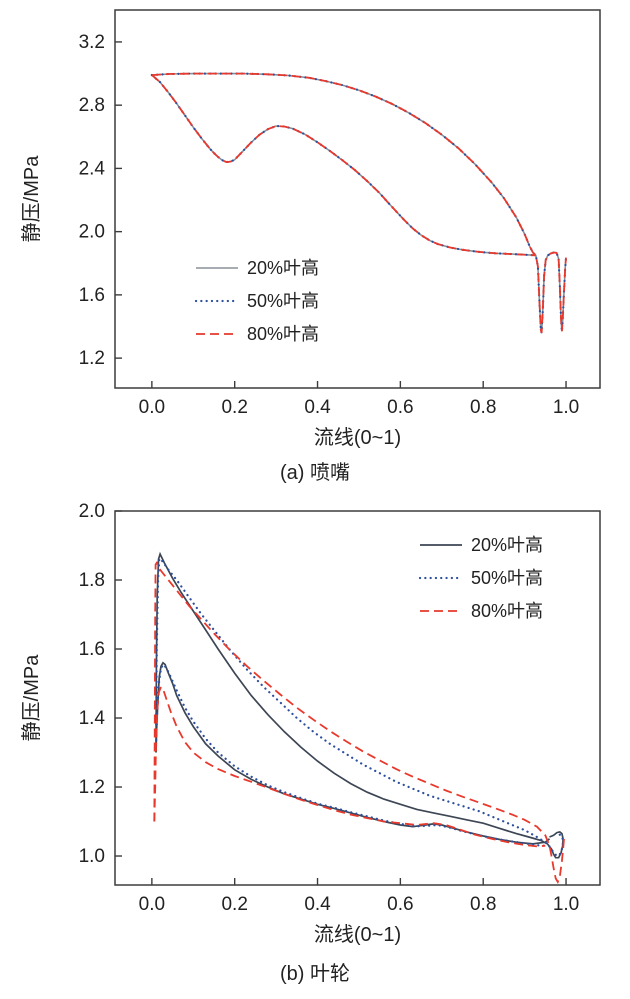  Describe the element at coordinates (92, 580) in the screenshot. I see `chart-text: 1.8` at that location.